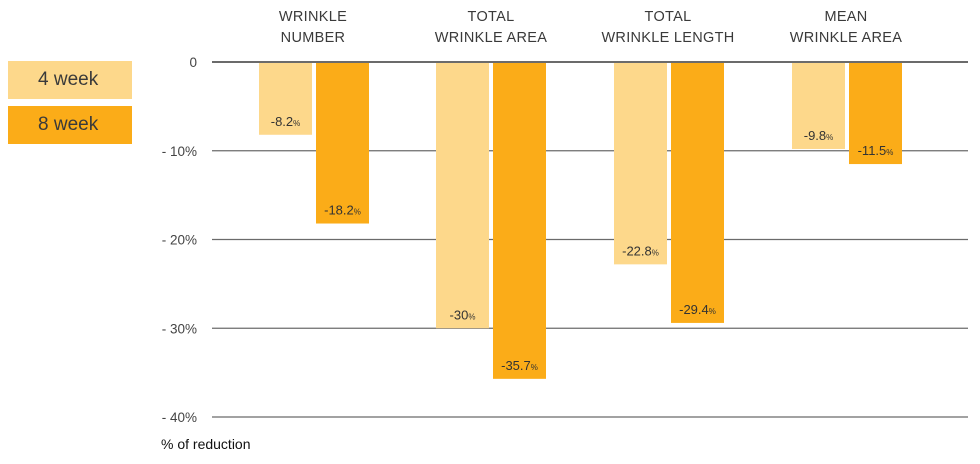 This screenshot has width=980, height=464. I want to click on category-label-line: WRINKLE LENGTH, so click(668, 38).